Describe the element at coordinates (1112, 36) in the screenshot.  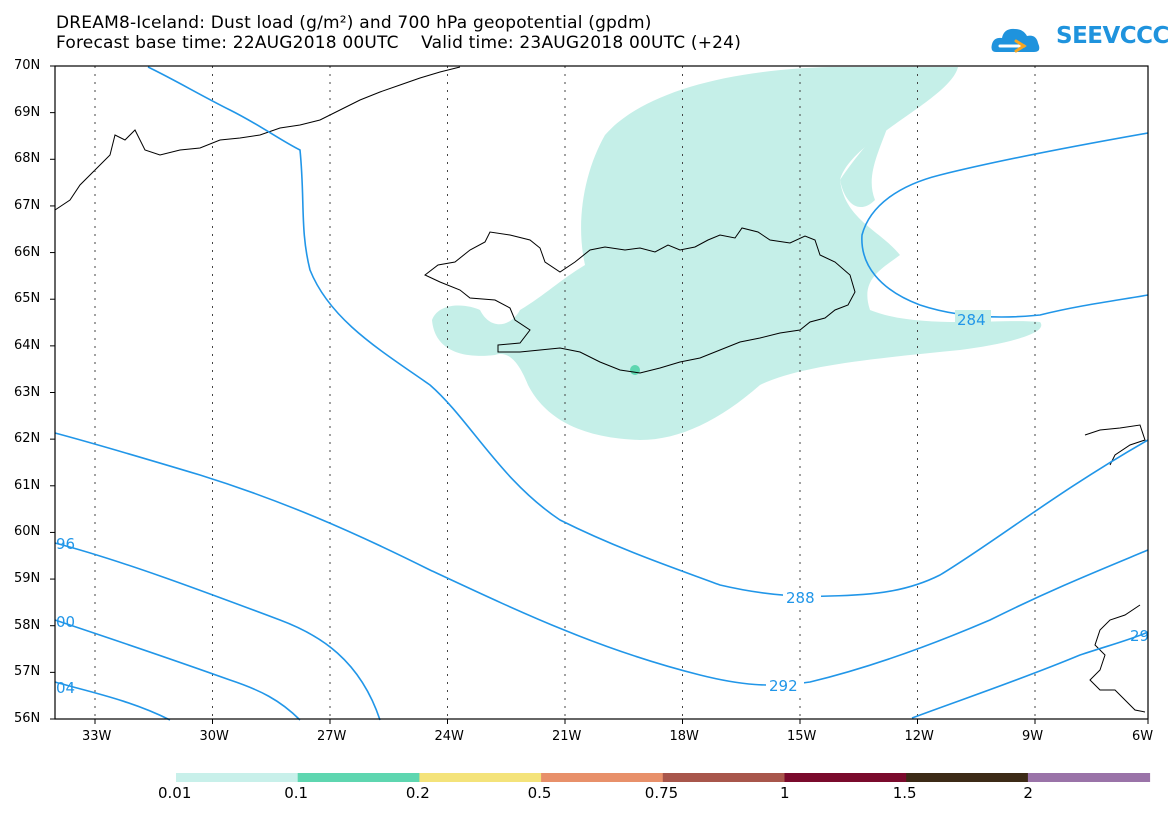
I see `logo-text: SEEVCCC` at that location.